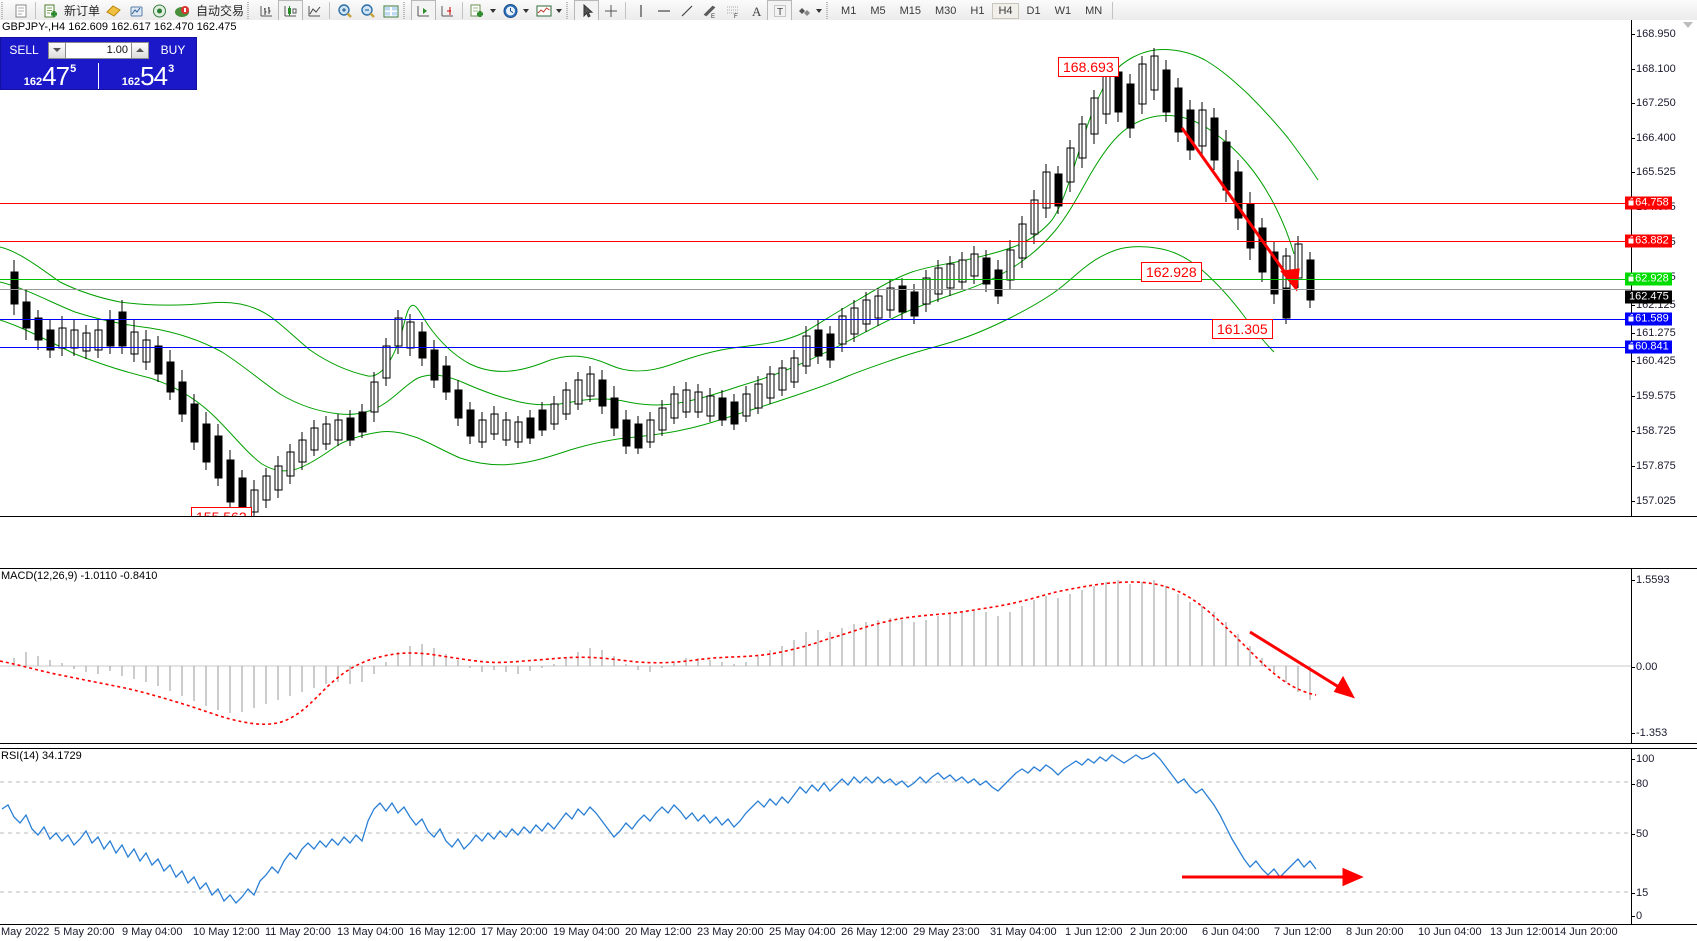 Image resolution: width=1697 pixels, height=941 pixels. I want to click on period-clock-icon, so click(510, 10).